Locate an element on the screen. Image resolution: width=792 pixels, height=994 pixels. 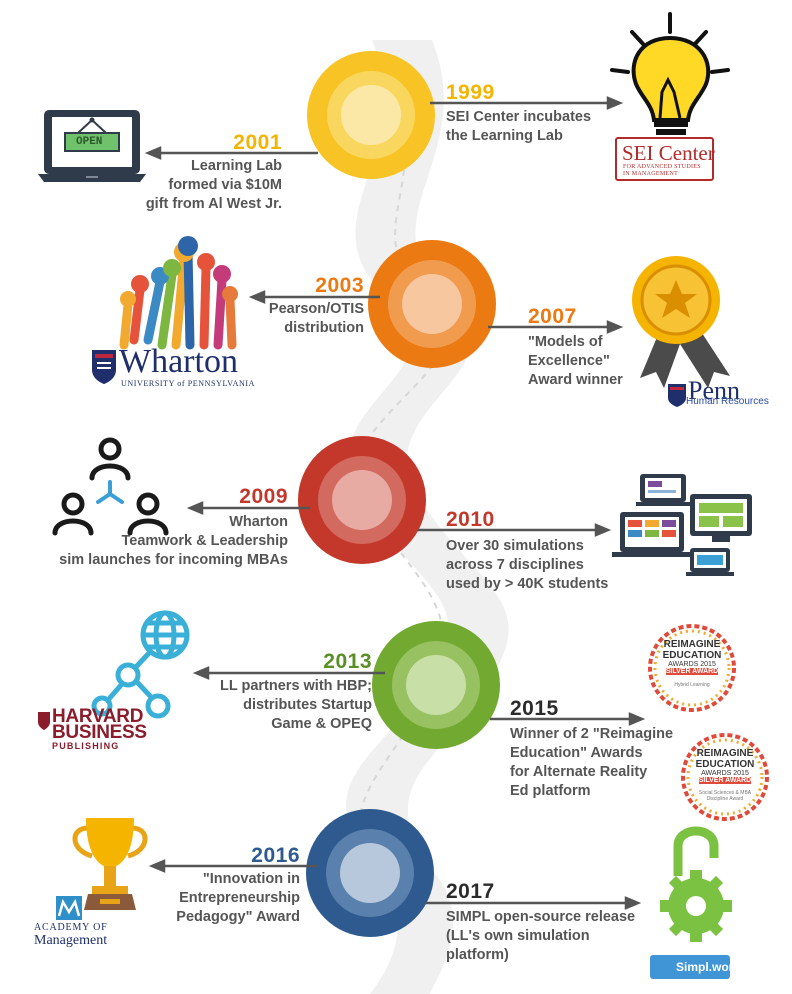
description-2007: "Models of Excellence" Award winner is located at coordinates (575, 361).